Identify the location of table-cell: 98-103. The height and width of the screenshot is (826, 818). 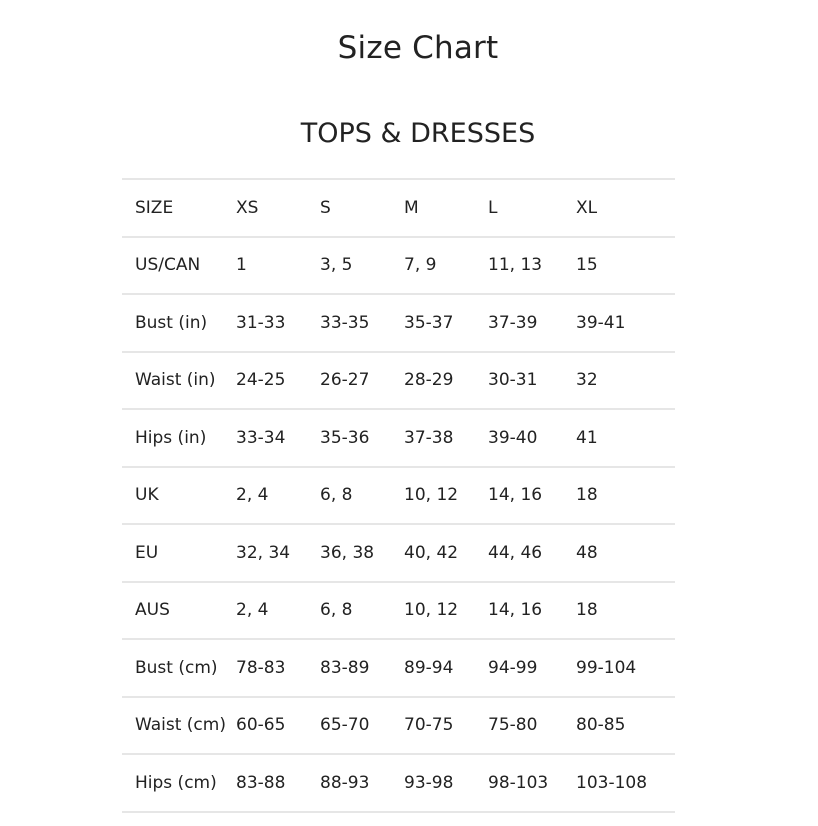
(518, 782).